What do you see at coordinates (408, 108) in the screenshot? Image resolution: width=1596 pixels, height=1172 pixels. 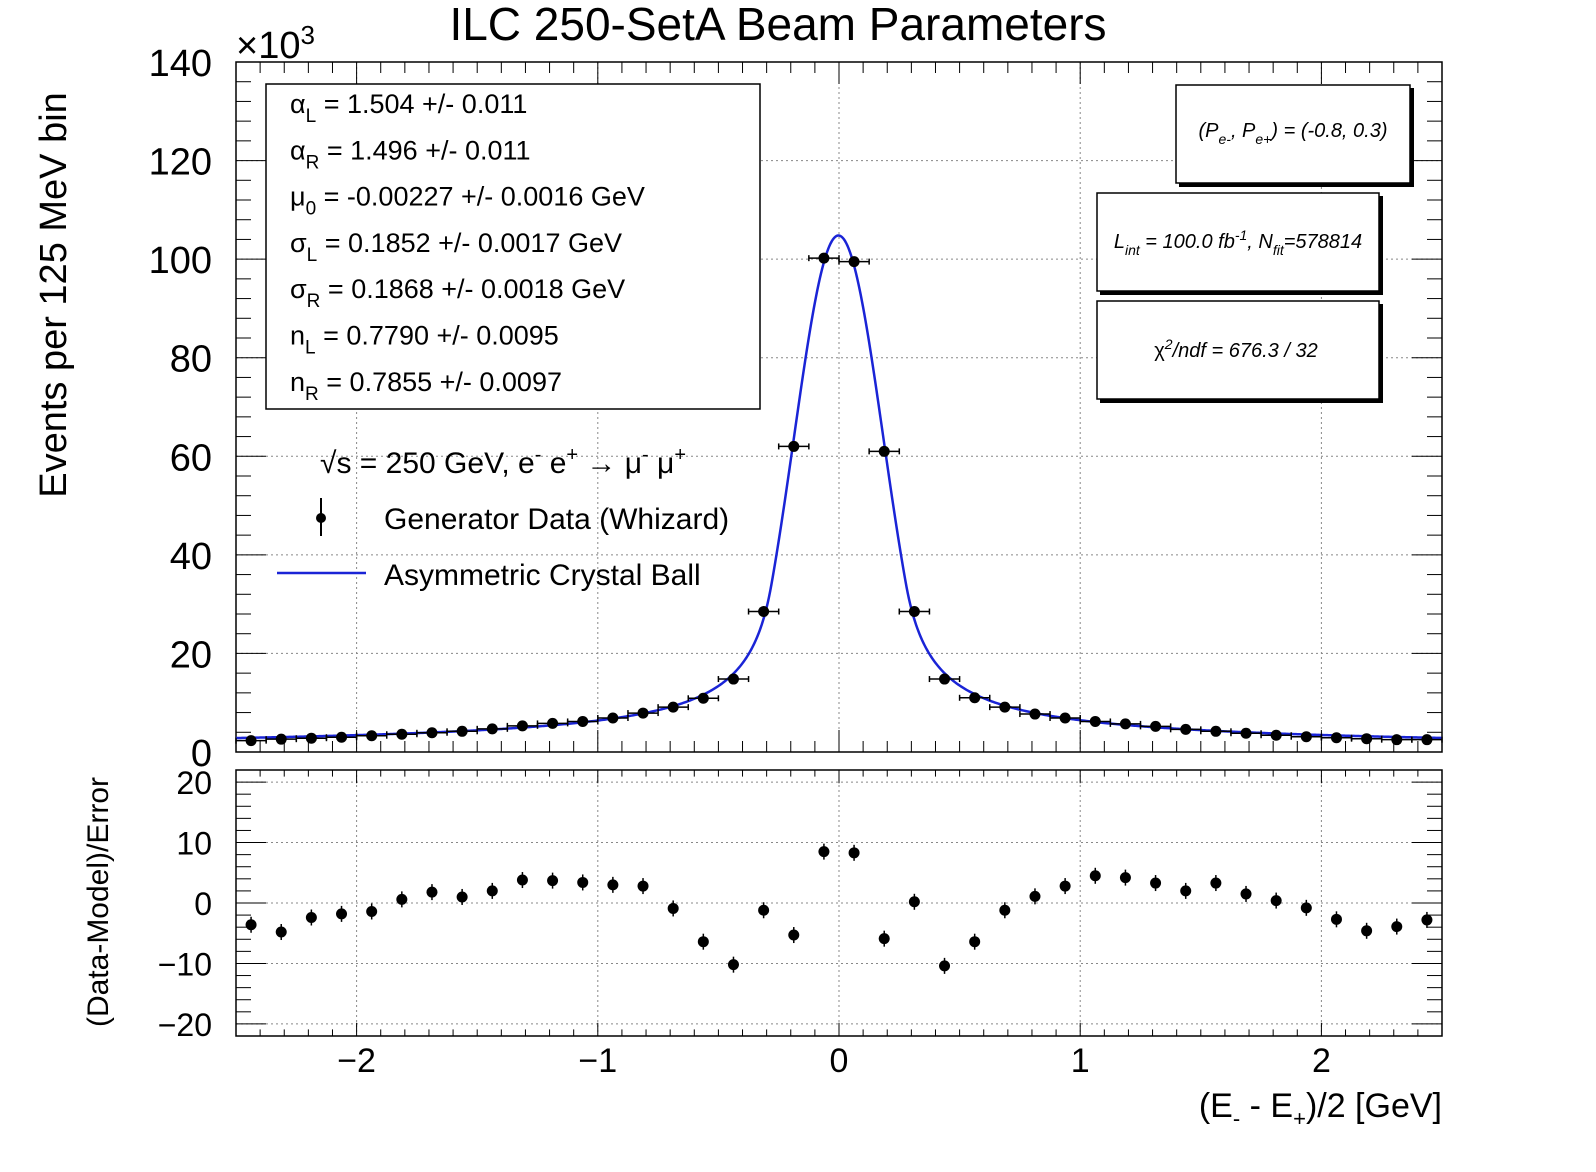 I see `fit-parameter-row: αL = 1.504 +/- 0.011` at bounding box center [408, 108].